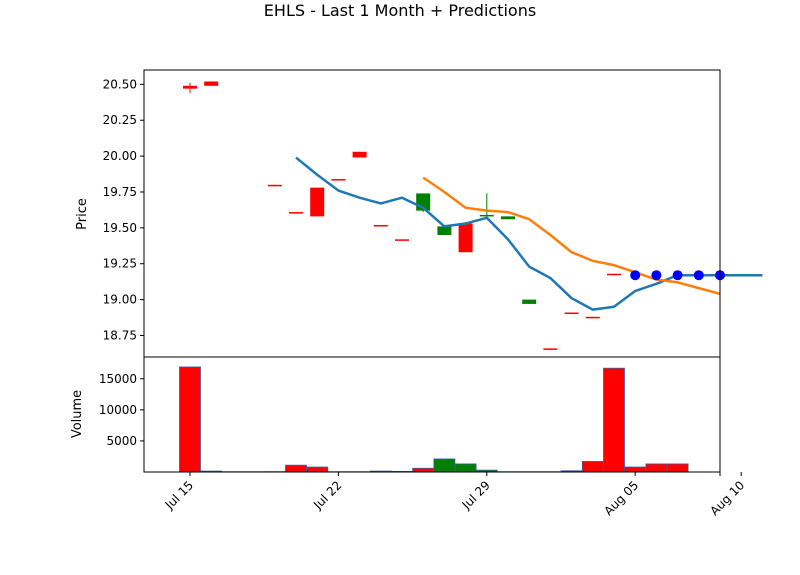  I want to click on price-tick-label: 19.50, so click(120, 228).